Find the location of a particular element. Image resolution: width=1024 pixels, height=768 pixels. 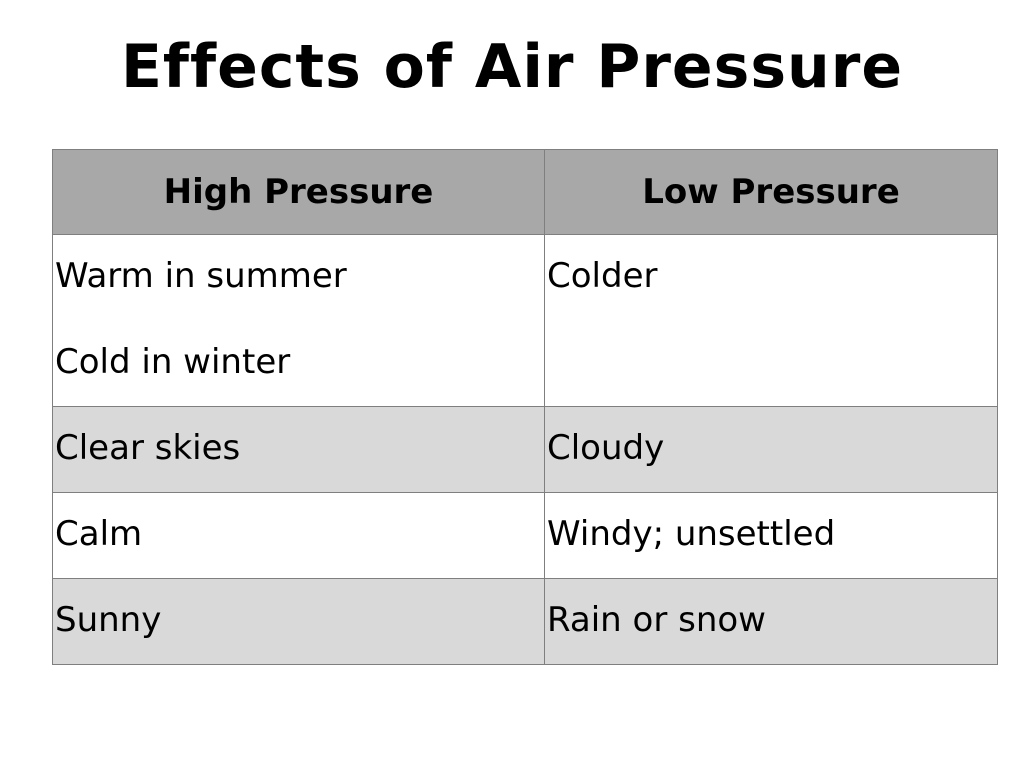

cell-text: Sunny is located at coordinates (108, 620).